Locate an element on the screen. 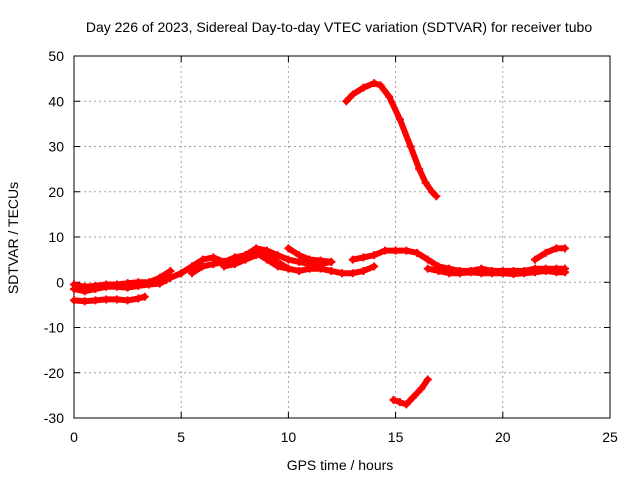 The image size is (640, 480). y-axis-label: SDTVAR / TECUs is located at coordinates (13, 238).